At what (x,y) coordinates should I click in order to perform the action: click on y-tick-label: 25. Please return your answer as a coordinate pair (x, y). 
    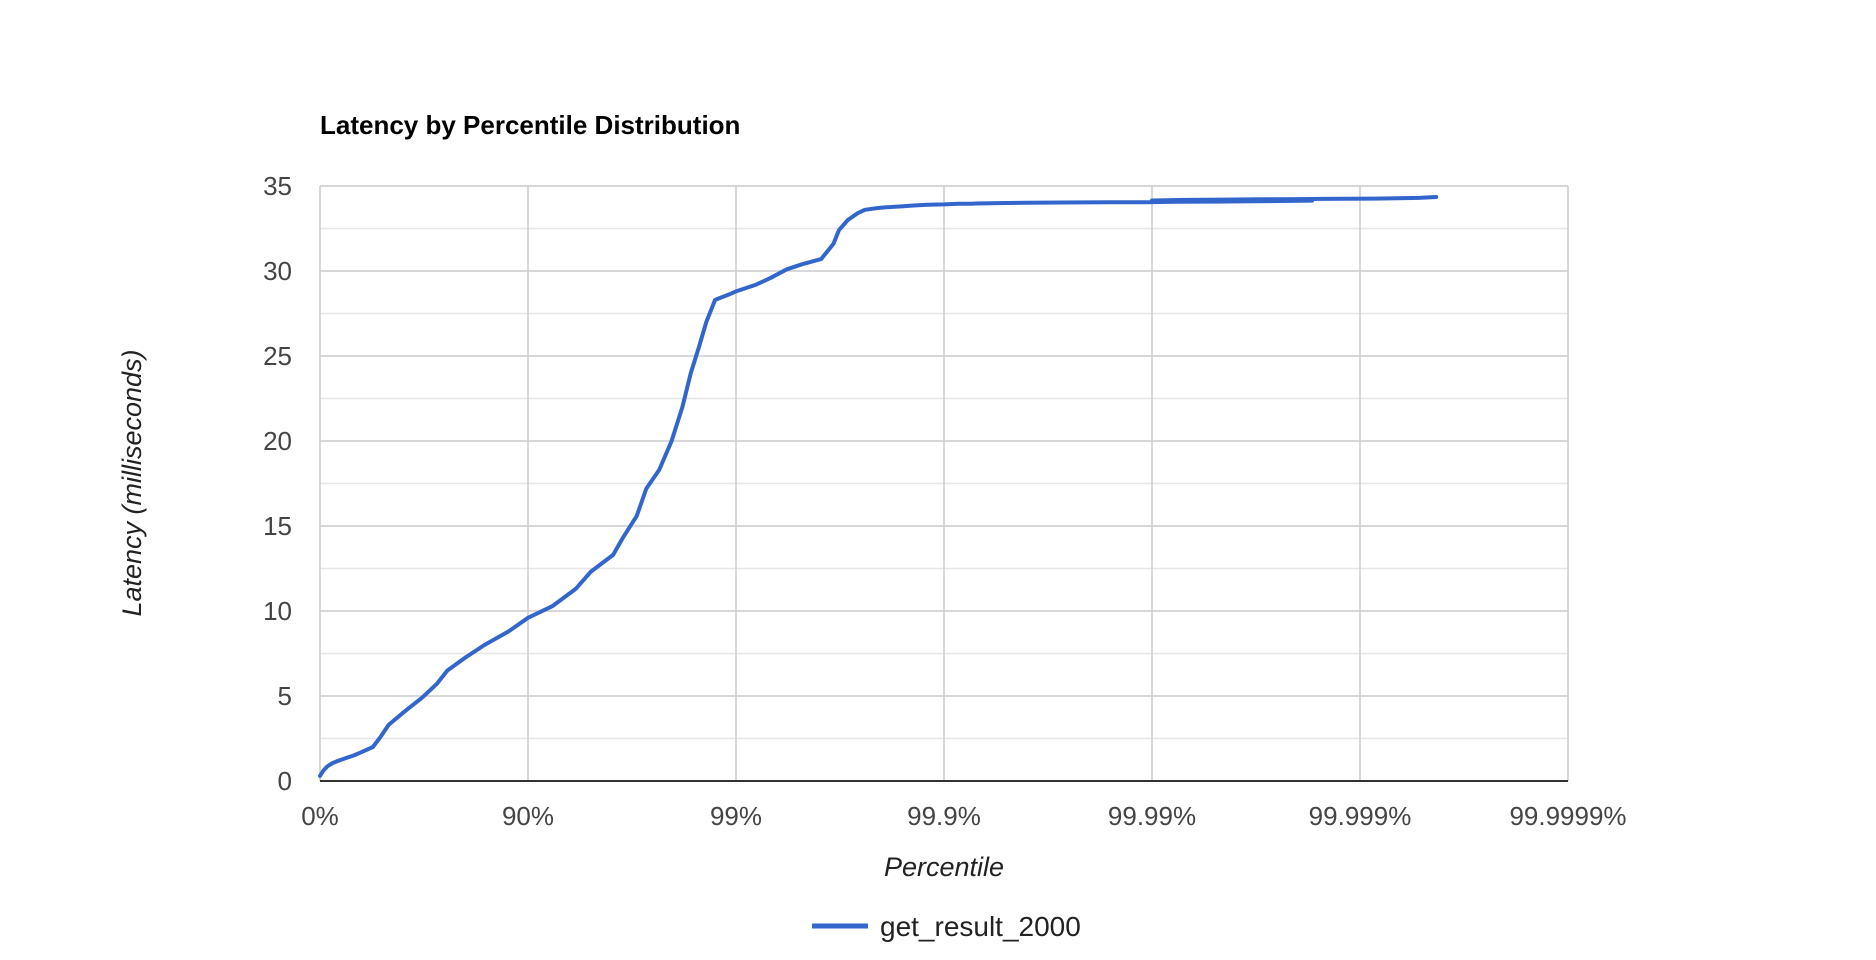
    Looking at the image, I should click on (277, 356).